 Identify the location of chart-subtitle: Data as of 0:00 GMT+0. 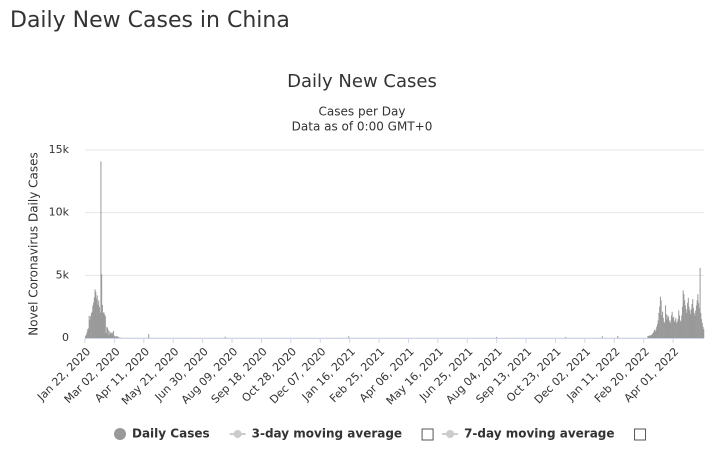
(362, 127).